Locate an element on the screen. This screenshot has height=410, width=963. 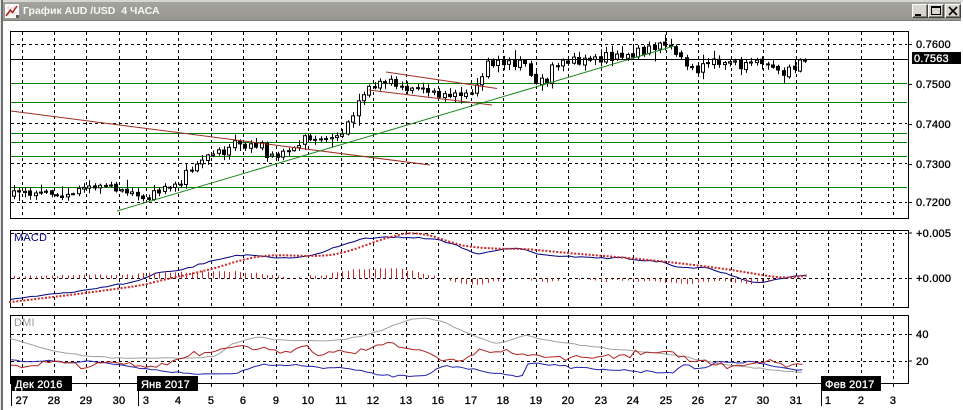
svg-text: 25 is located at coordinates (666, 401).